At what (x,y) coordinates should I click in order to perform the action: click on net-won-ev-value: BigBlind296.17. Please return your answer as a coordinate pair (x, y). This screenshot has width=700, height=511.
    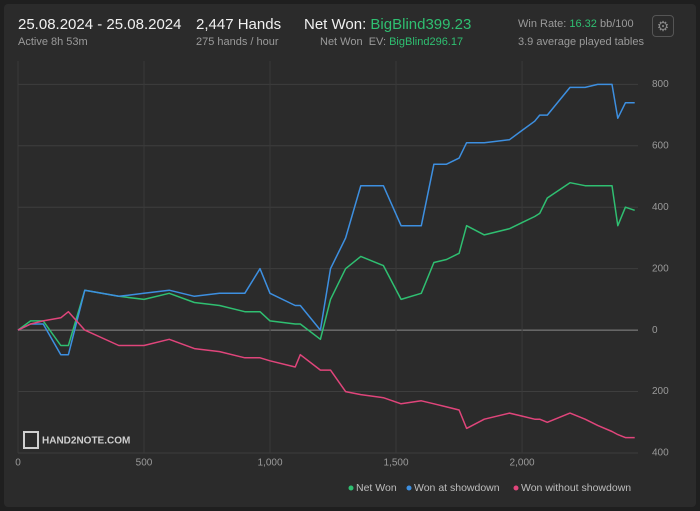
    Looking at the image, I should click on (426, 42).